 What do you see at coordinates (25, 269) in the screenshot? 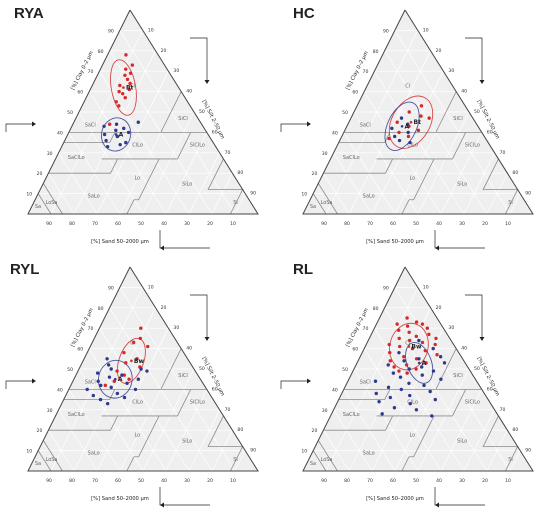
I see `panel-title: RYL` at bounding box center [25, 269].